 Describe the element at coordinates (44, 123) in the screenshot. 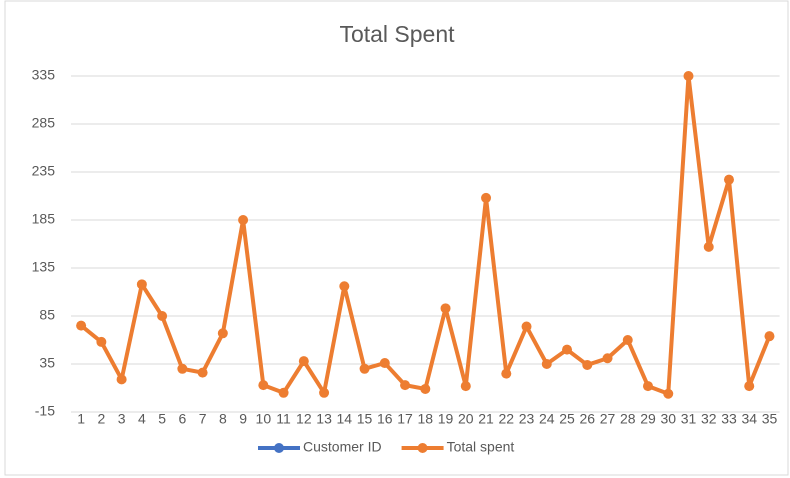

I see `y-tick-label: 285` at that location.